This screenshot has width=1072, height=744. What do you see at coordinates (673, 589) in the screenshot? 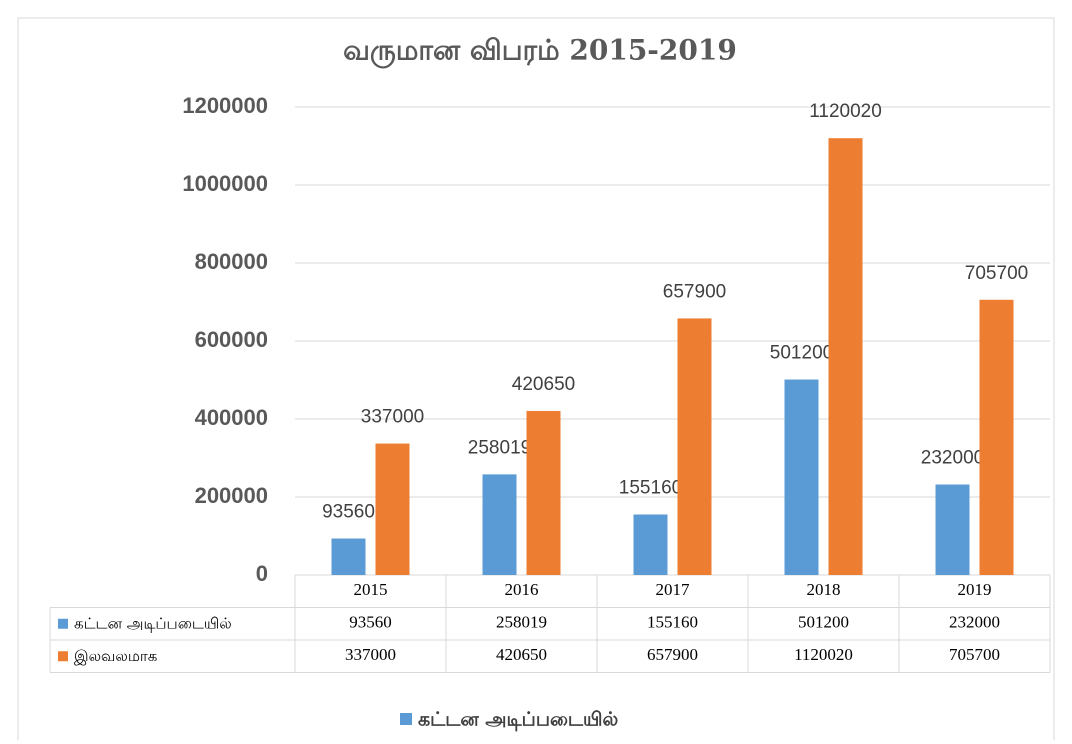
I see `x-tick-label: 2017` at bounding box center [673, 589].